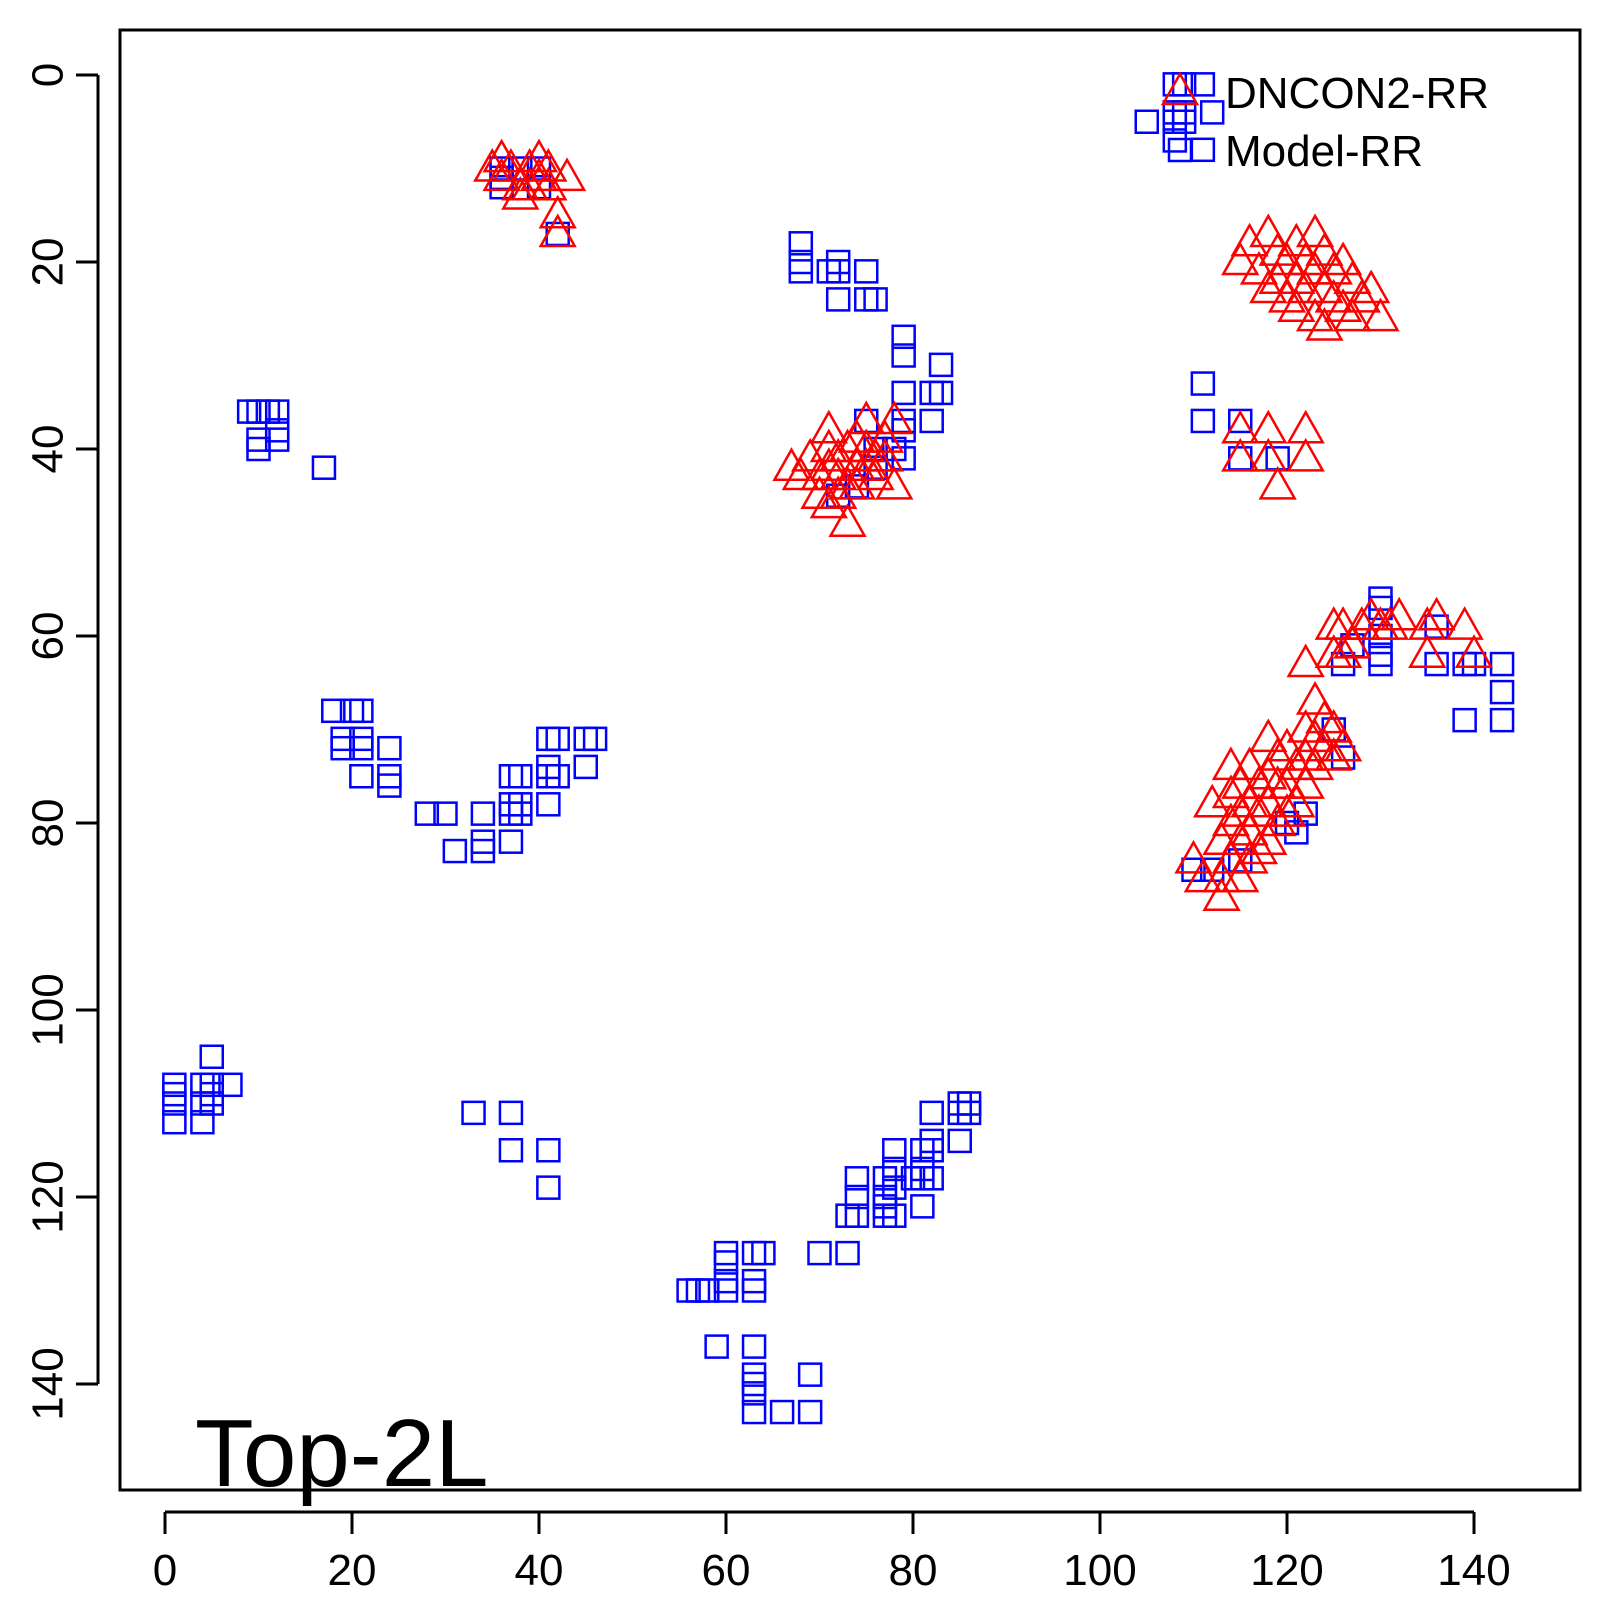 This screenshot has width=1600, height=1600. I want to click on x-tick-label: 20, so click(352, 1570).